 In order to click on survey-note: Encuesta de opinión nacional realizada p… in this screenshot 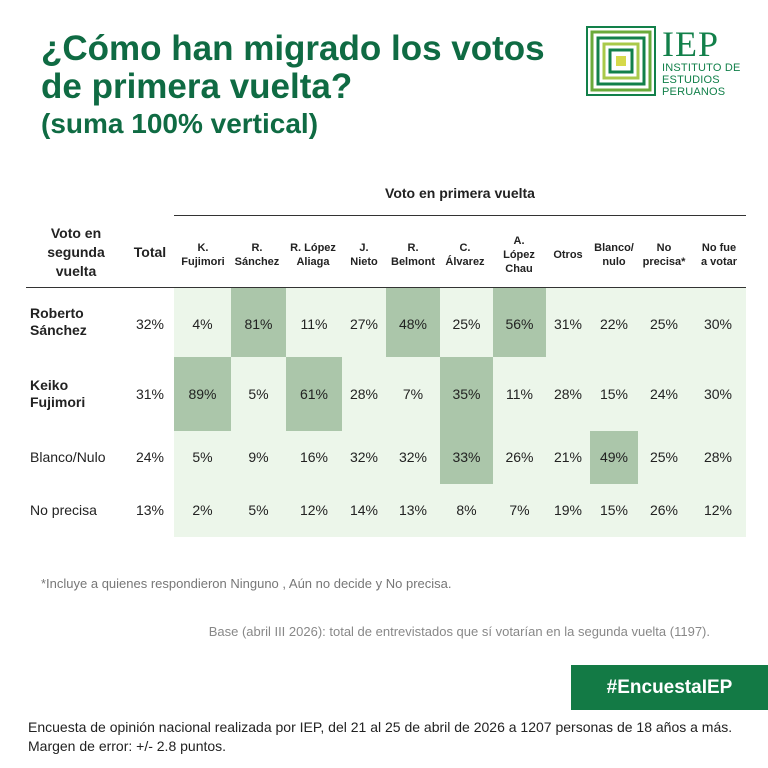, I will do `click(380, 736)`.